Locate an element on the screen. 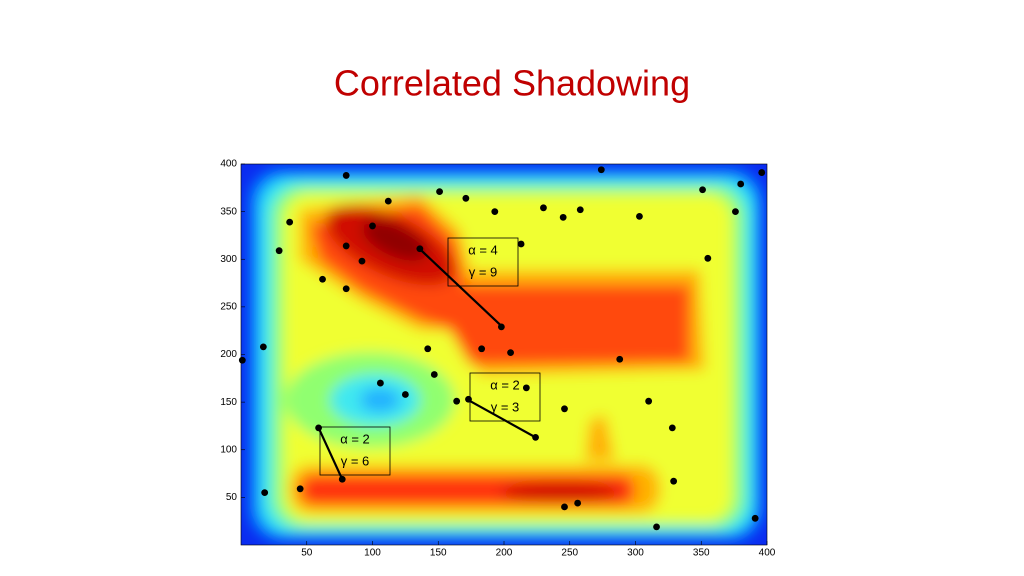 This screenshot has width=1024, height=576. slide-title: Correlated Shadowing is located at coordinates (512, 83).